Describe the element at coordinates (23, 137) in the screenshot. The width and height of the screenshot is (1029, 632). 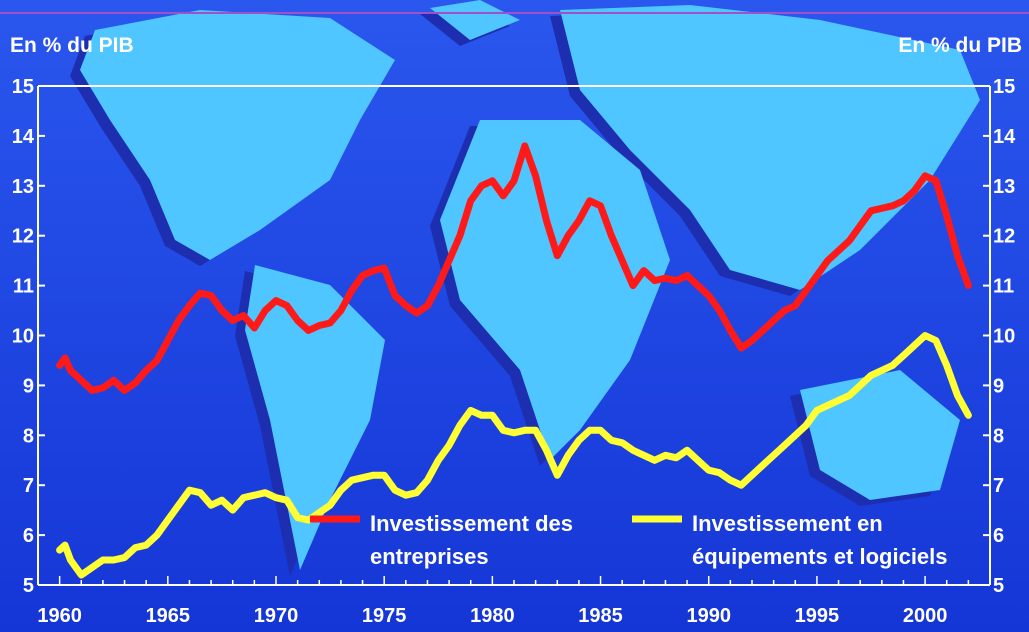
I see `y-tick-label-left: 14` at that location.